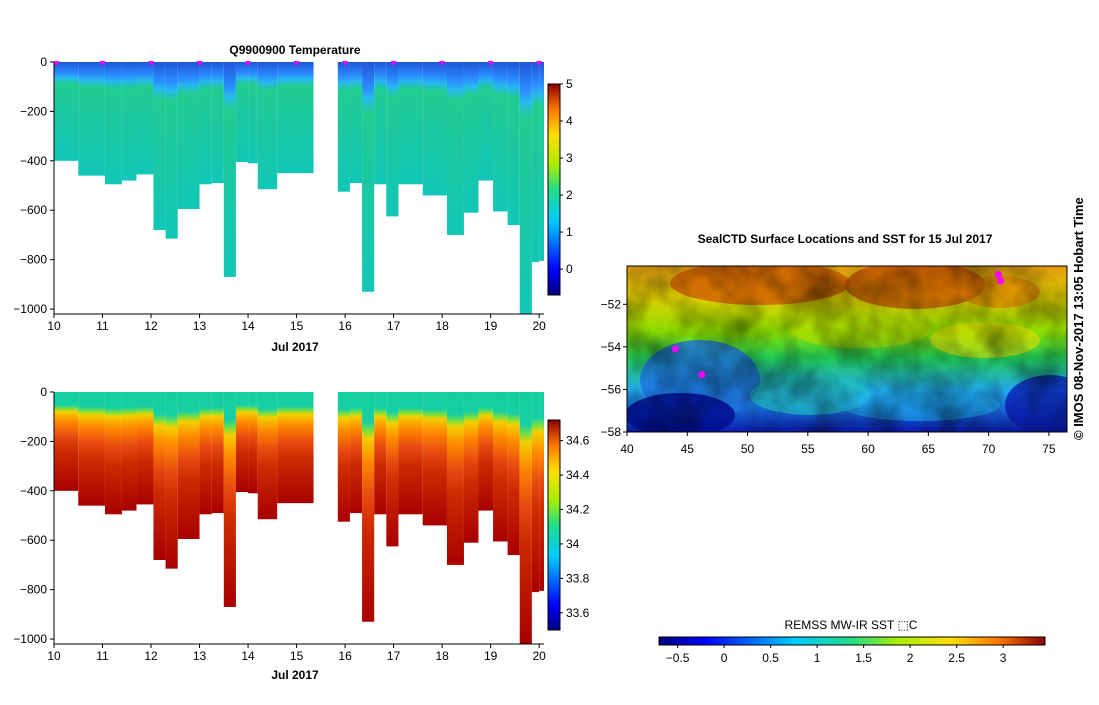 Image resolution: width=1099 pixels, height=705 pixels. Describe the element at coordinates (33, 590) in the screenshot. I see `y-tick-label: −800` at that location.